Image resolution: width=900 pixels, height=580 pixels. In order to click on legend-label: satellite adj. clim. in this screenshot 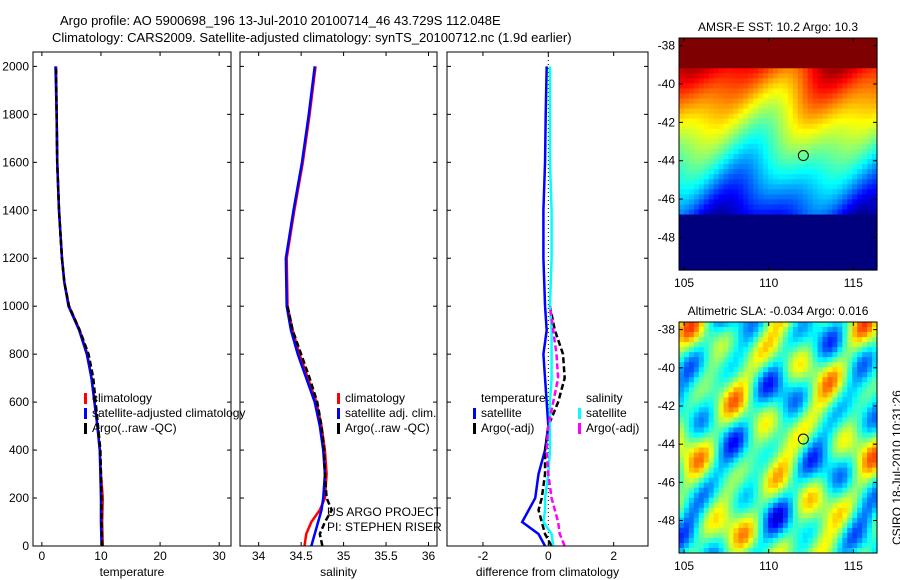, I will do `click(390, 413)`.